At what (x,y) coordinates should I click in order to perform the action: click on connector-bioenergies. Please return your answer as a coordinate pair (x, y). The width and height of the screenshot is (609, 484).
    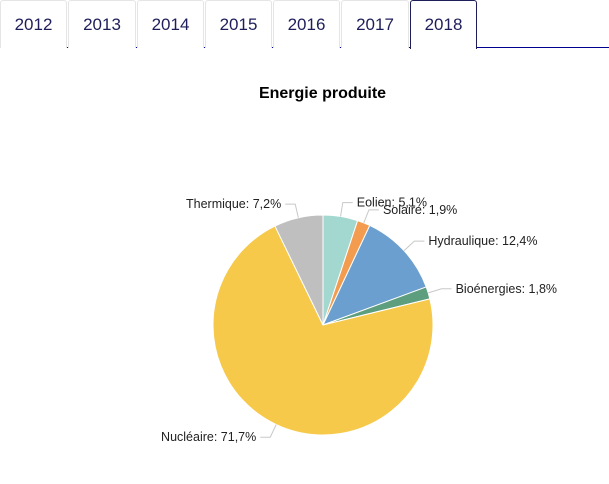
    Looking at the image, I should click on (440, 291).